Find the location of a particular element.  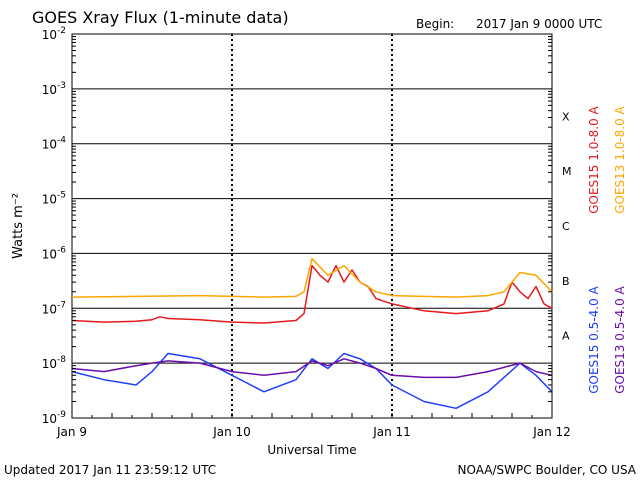

flare-class-label: A is located at coordinates (566, 336).